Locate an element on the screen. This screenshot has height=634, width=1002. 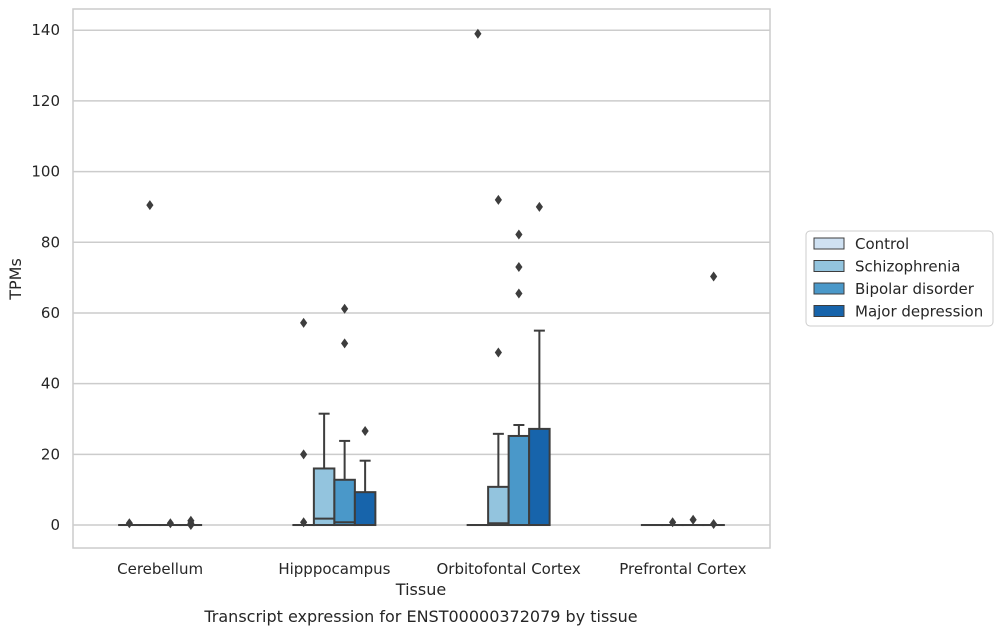
x-tick-label: Hipppocampus is located at coordinates (334, 569).